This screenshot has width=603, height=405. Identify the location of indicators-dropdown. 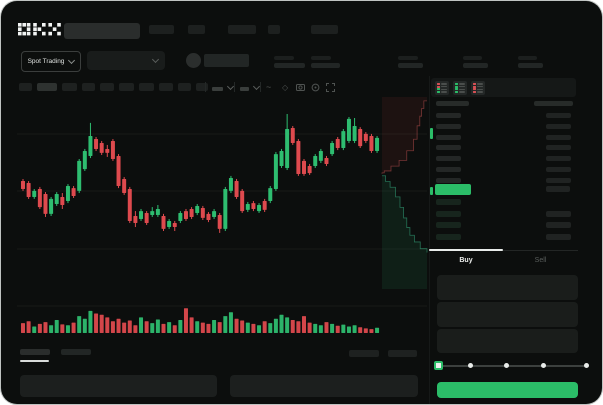
(223, 87).